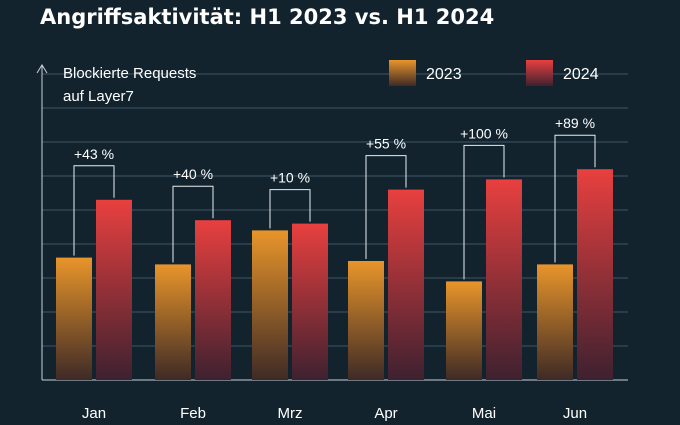 This screenshot has height=425, width=680. What do you see at coordinates (402, 73) in the screenshot?
I see `legend-swatch-2023` at bounding box center [402, 73].